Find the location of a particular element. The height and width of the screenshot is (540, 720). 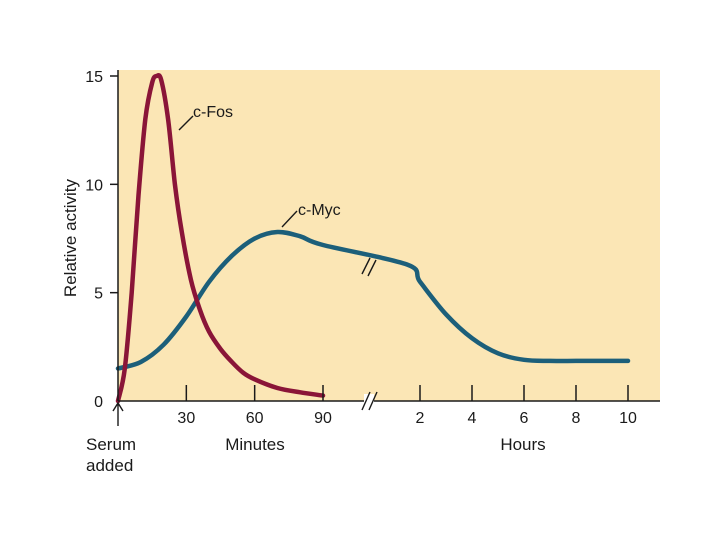

y-axis-title: Relative activity is located at coordinates (70, 237).